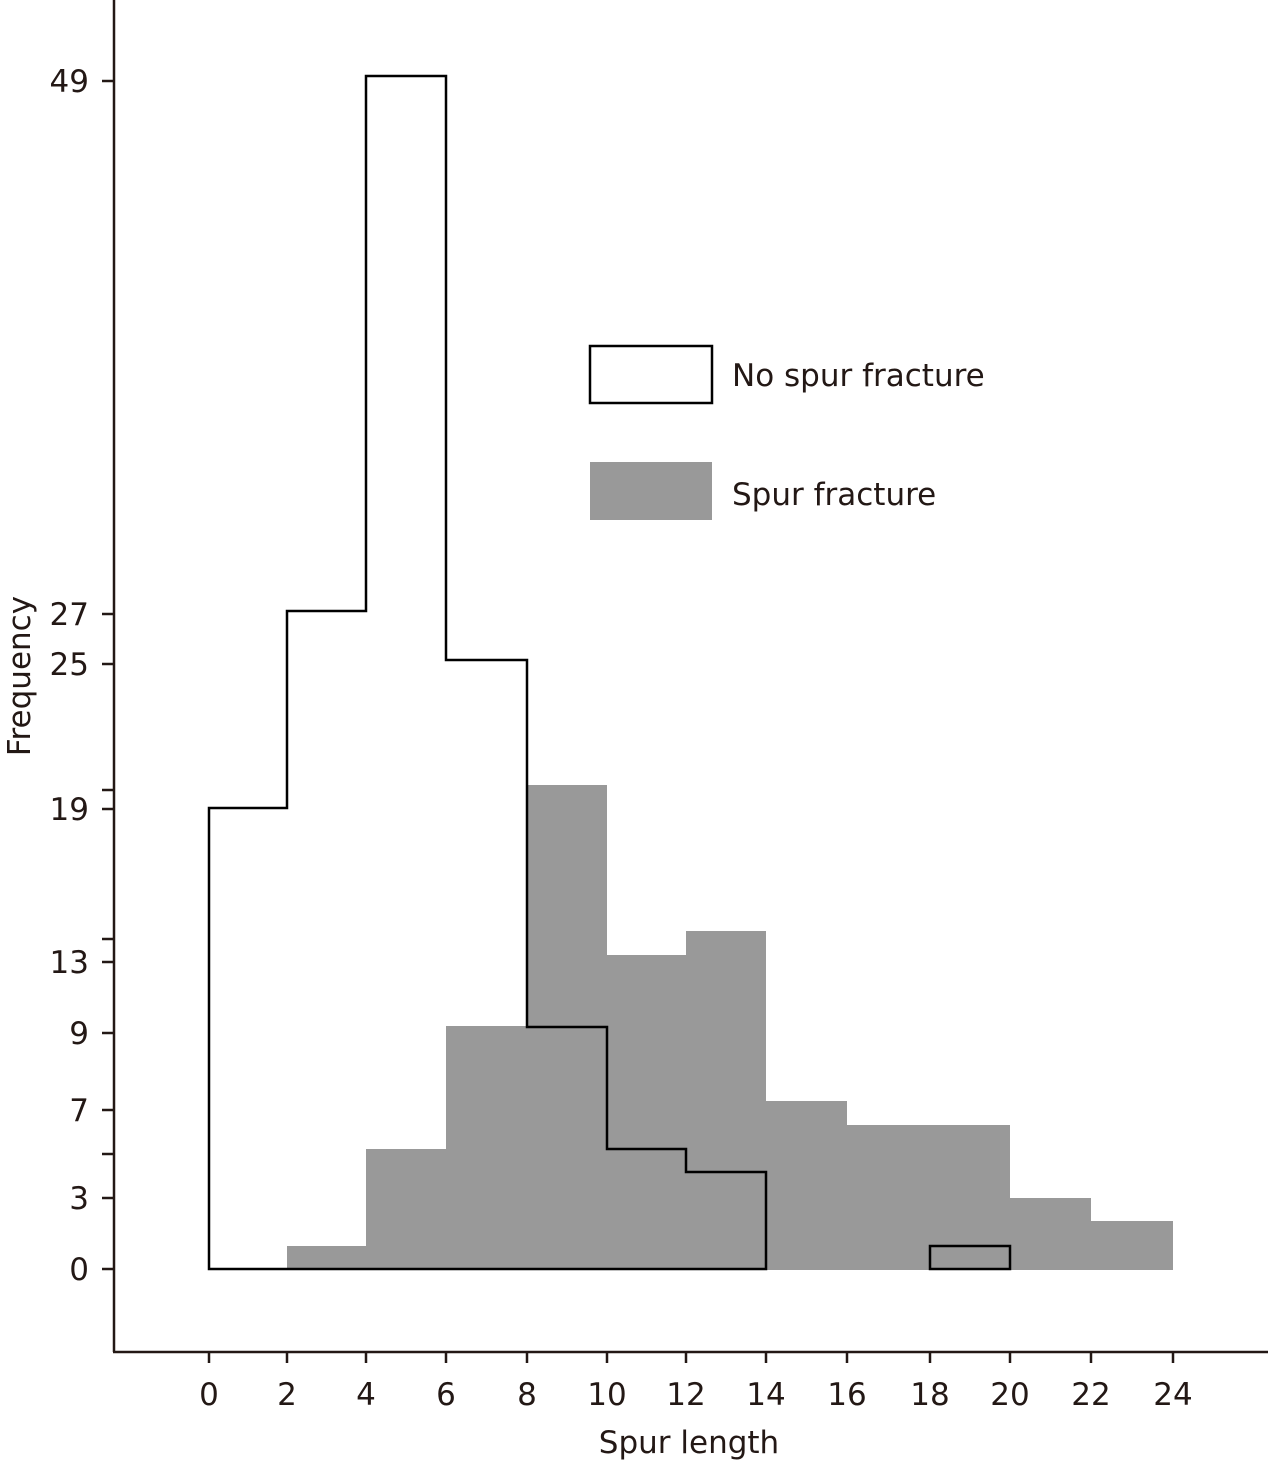  What do you see at coordinates (765, 1395) in the screenshot?
I see `x-tick-label: 14` at bounding box center [765, 1395].